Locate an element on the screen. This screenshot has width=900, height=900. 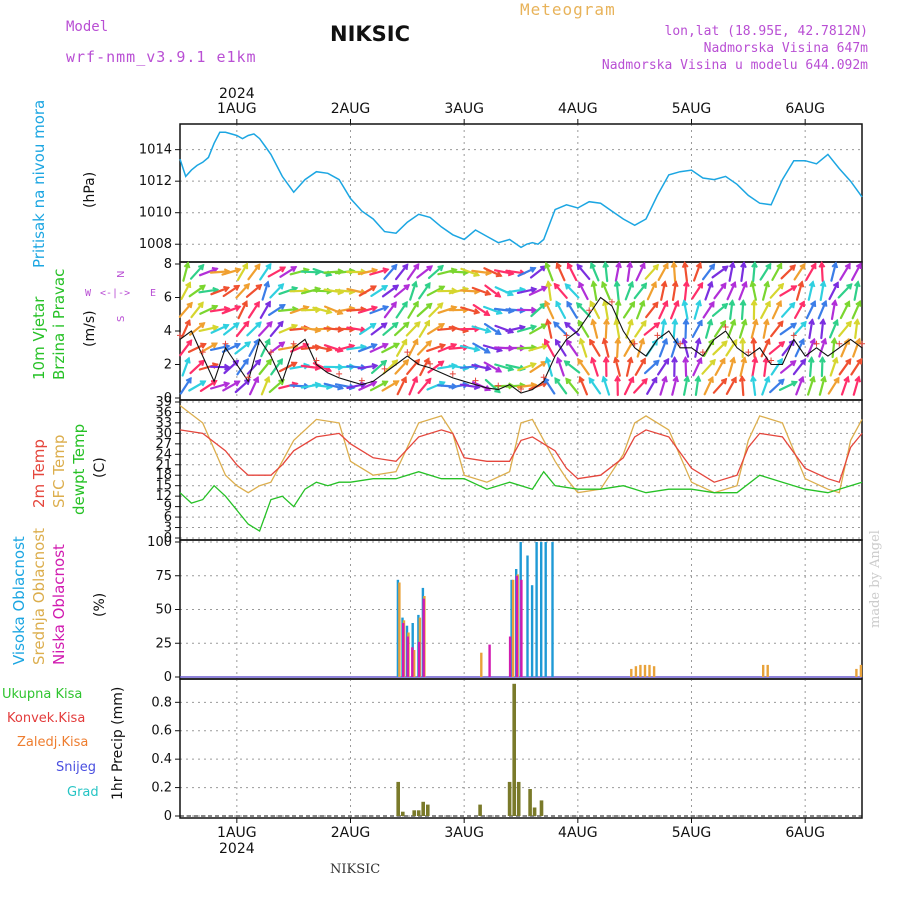
high-cloud-bar is located at coordinates (511, 628).